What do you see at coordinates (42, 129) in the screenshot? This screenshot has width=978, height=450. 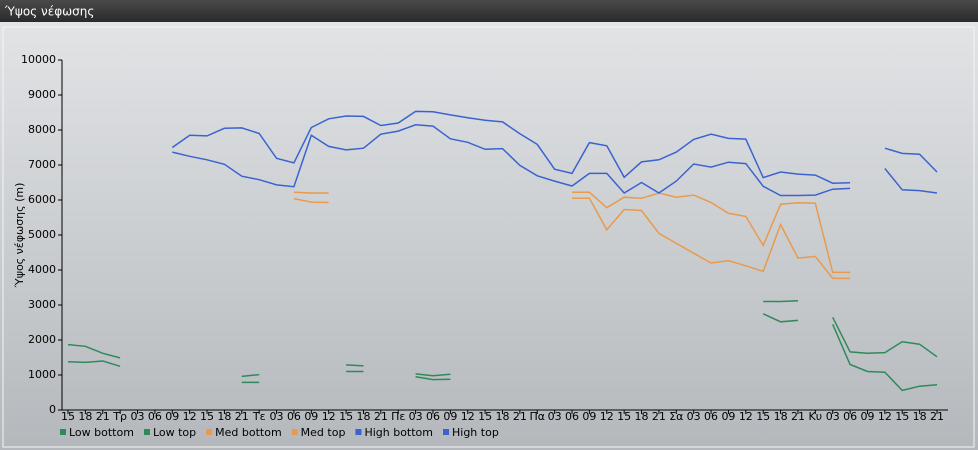 I see `y-tick-label: 8000` at bounding box center [42, 129].